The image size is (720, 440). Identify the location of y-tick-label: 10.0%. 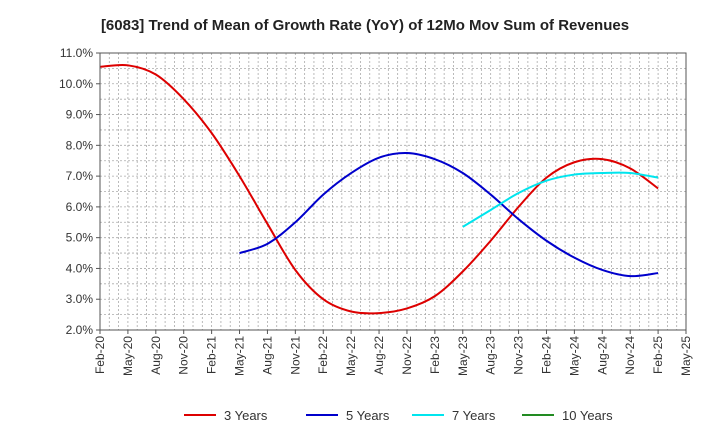
(76, 84).